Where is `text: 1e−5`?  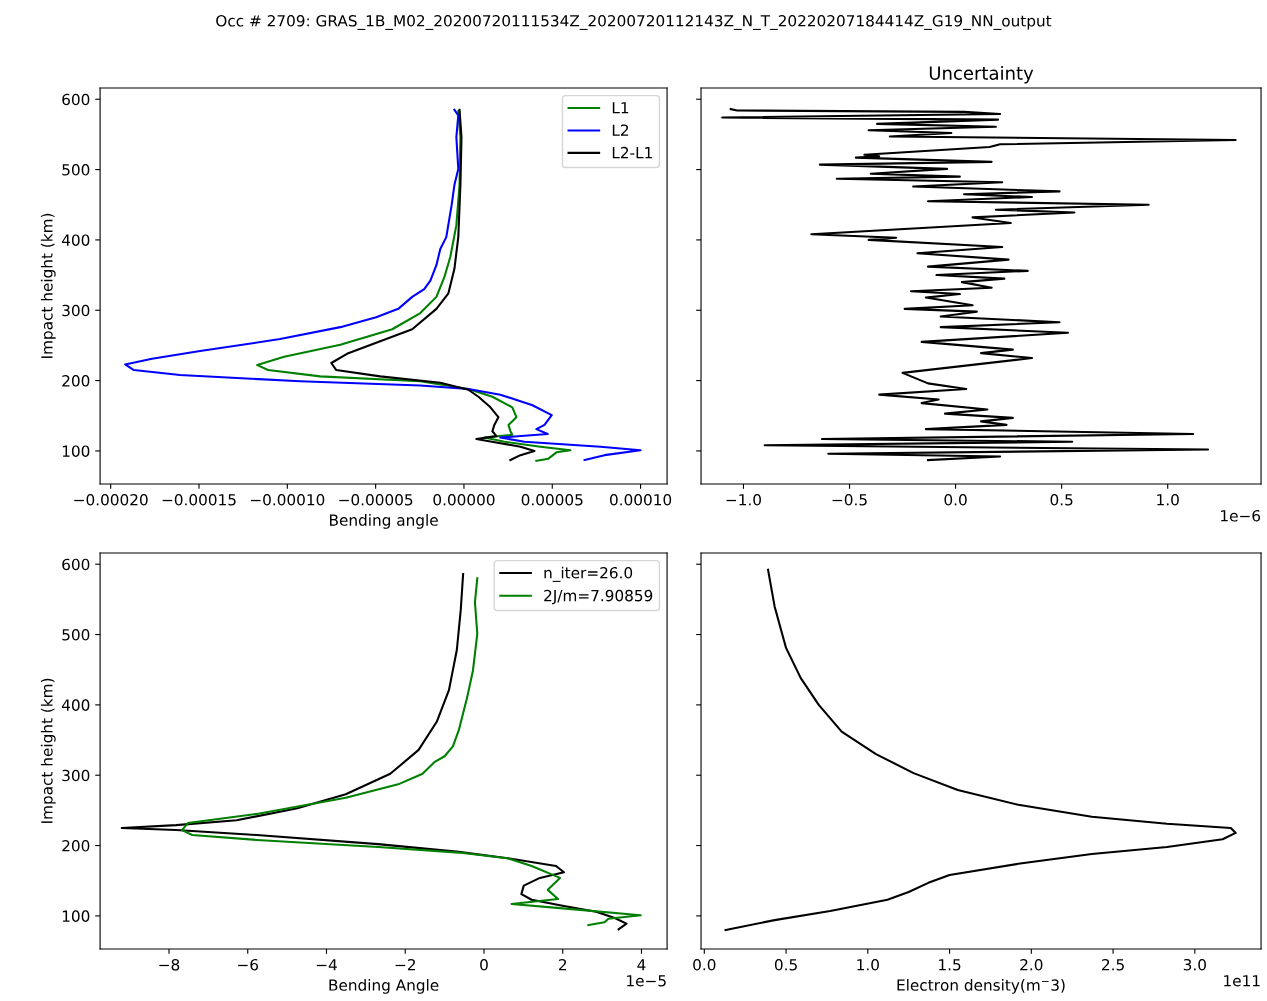
text: 1e−5 is located at coordinates (646, 981).